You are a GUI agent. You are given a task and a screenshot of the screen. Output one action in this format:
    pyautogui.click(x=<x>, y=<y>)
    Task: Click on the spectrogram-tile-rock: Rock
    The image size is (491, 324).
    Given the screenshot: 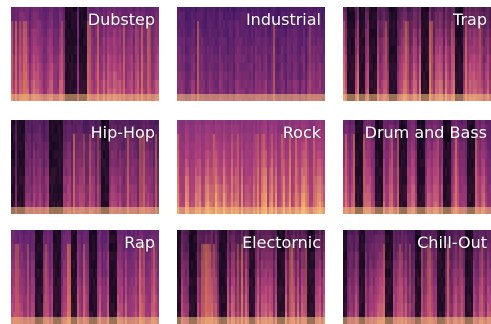 What is the action you would take?
    pyautogui.click(x=251, y=167)
    